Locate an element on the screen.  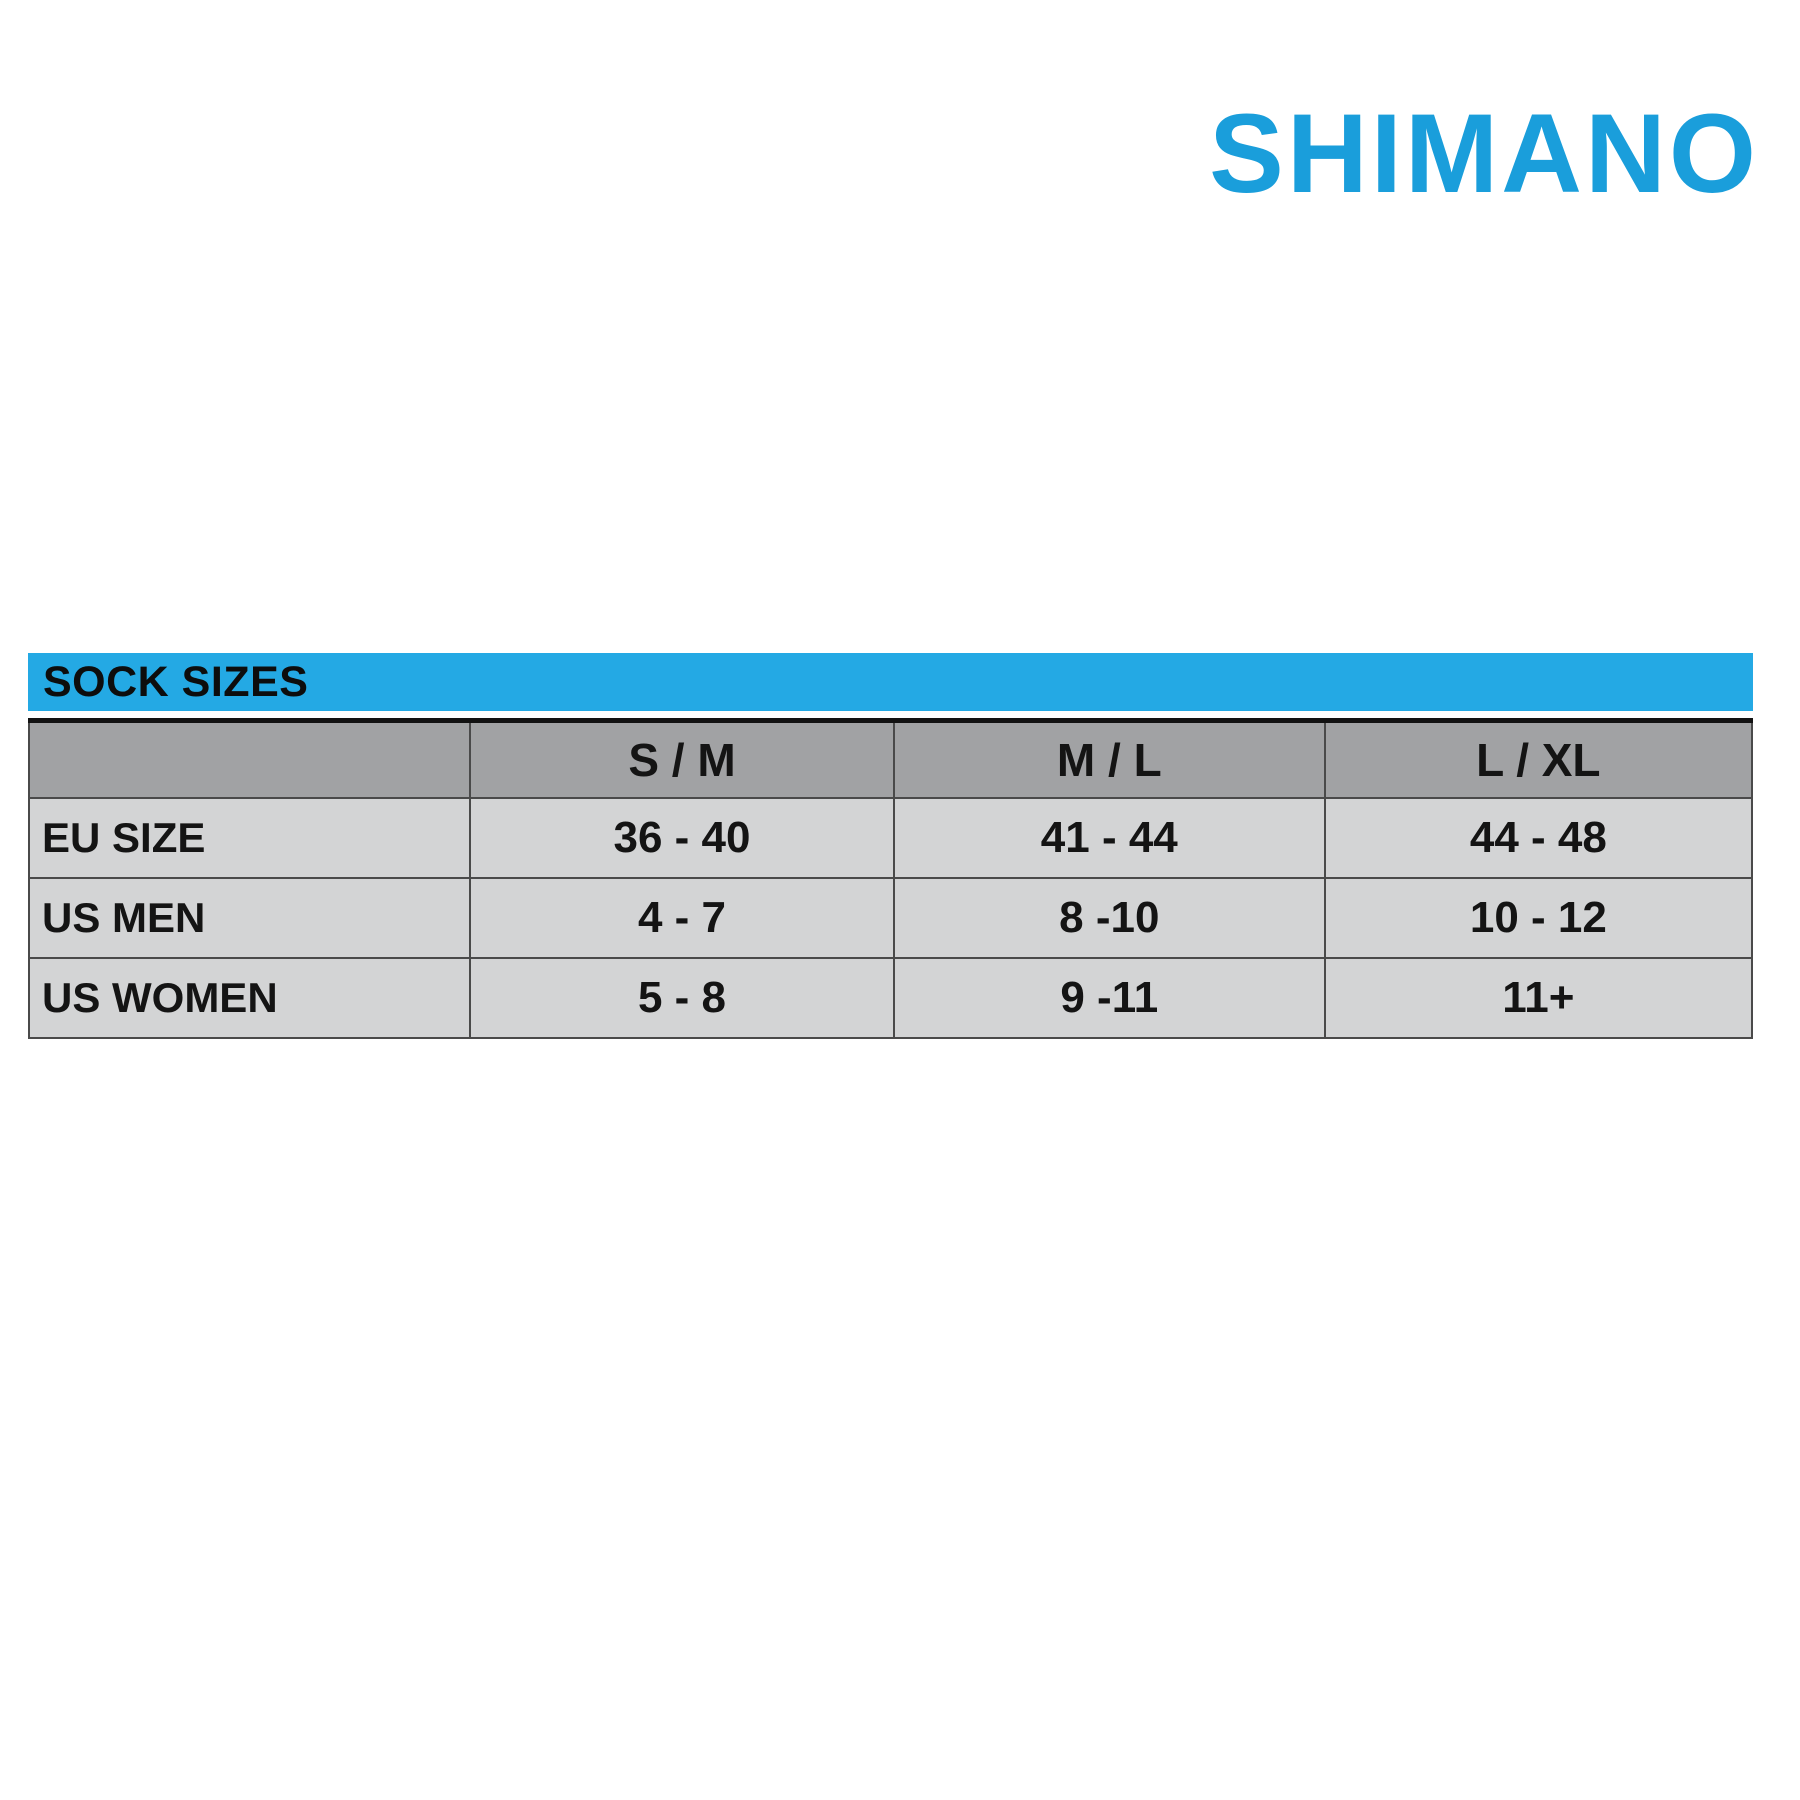
table-row-us-women: US WOMEN 5 - 8 9 -11 11+ is located at coordinates (890, 998).